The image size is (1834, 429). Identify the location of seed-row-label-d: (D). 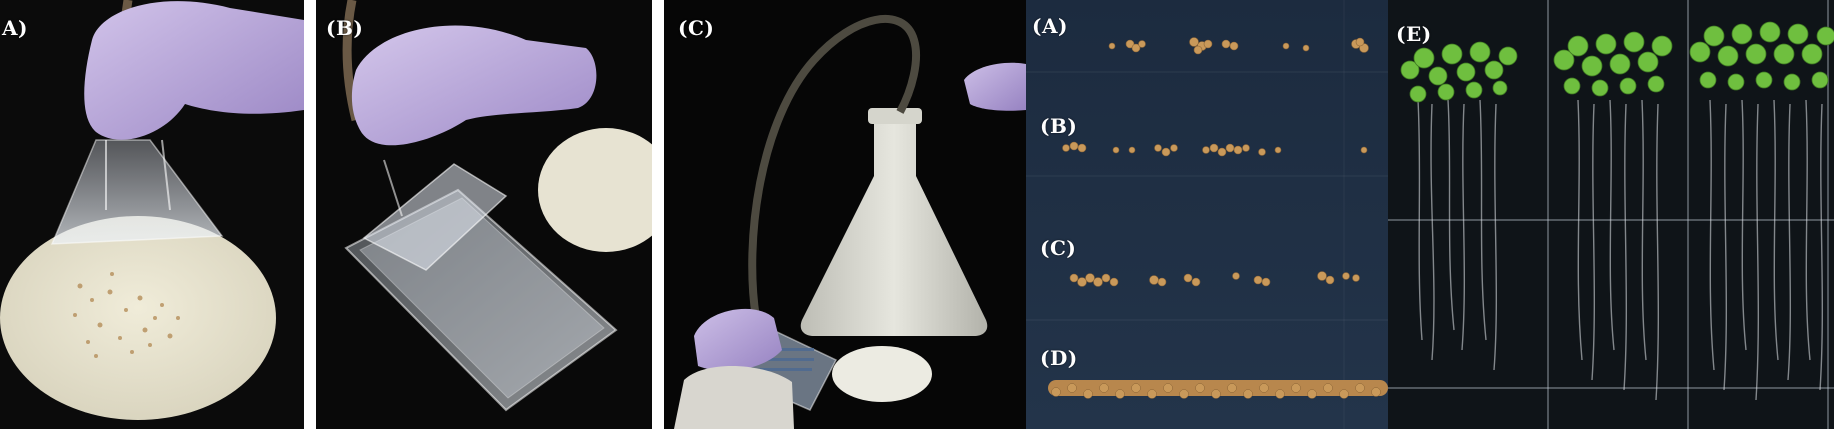
(1059, 358).